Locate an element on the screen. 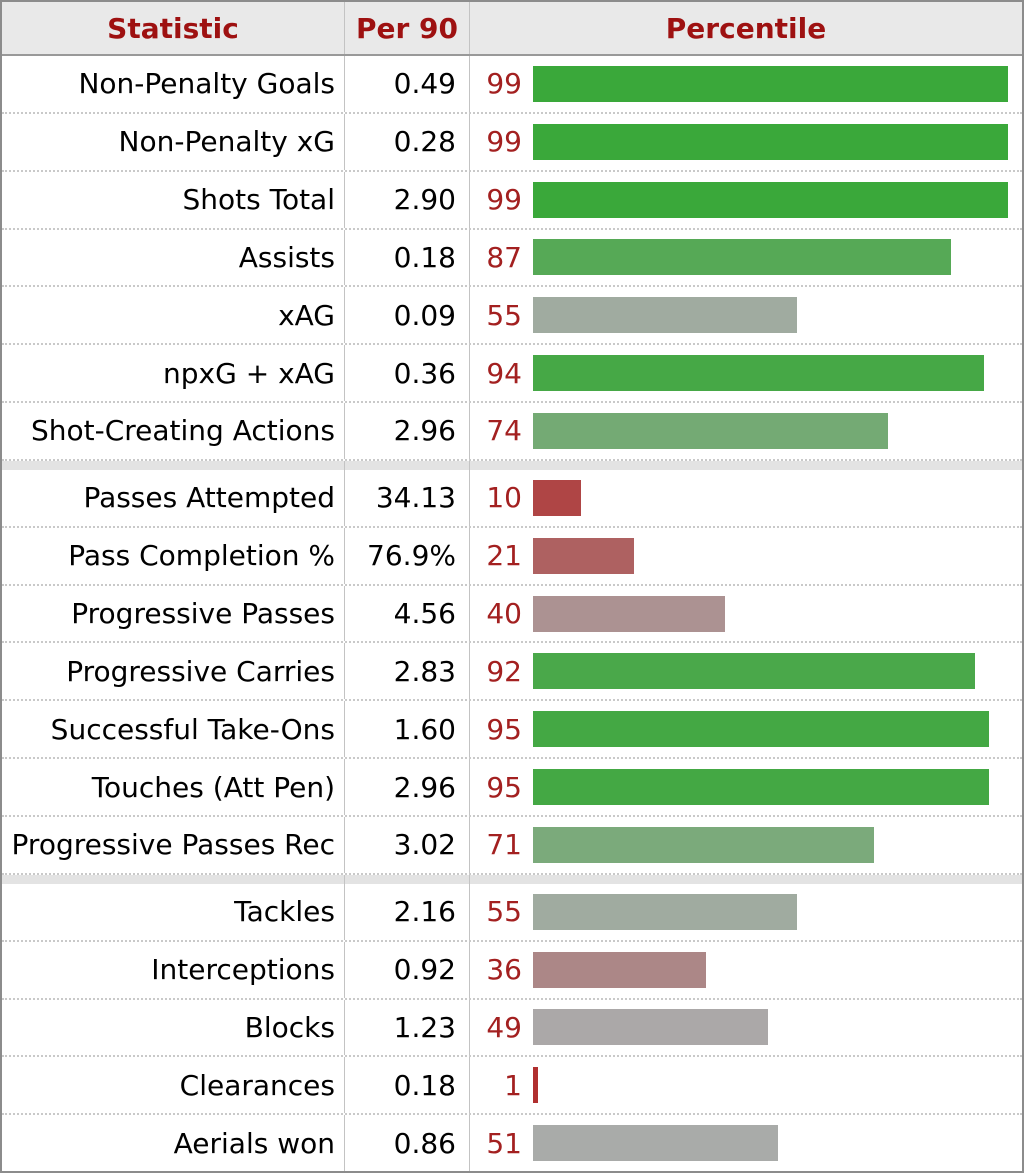 Image resolution: width=1024 pixels, height=1173 pixels. percentile-cell: 36 is located at coordinates (746, 970).